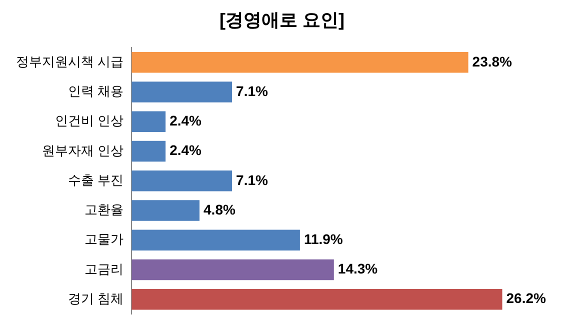  What do you see at coordinates (96, 180) in the screenshot?
I see `y-tick-label: 수출 부진` at bounding box center [96, 180].